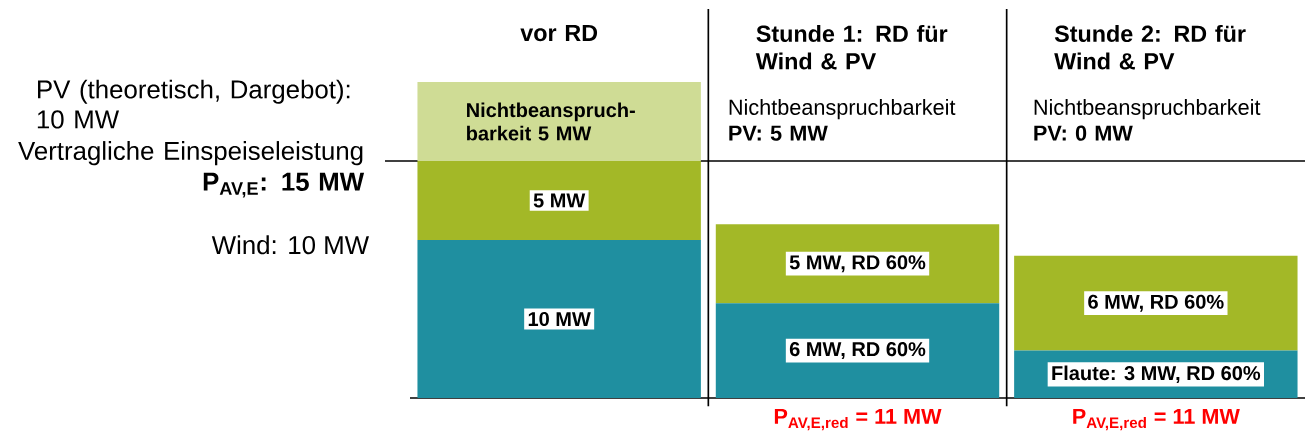 This screenshot has height=434, width=1307. What do you see at coordinates (1156, 374) in the screenshot?
I see `data-label: Flaute: 3 MW, RD 60%` at bounding box center [1156, 374].